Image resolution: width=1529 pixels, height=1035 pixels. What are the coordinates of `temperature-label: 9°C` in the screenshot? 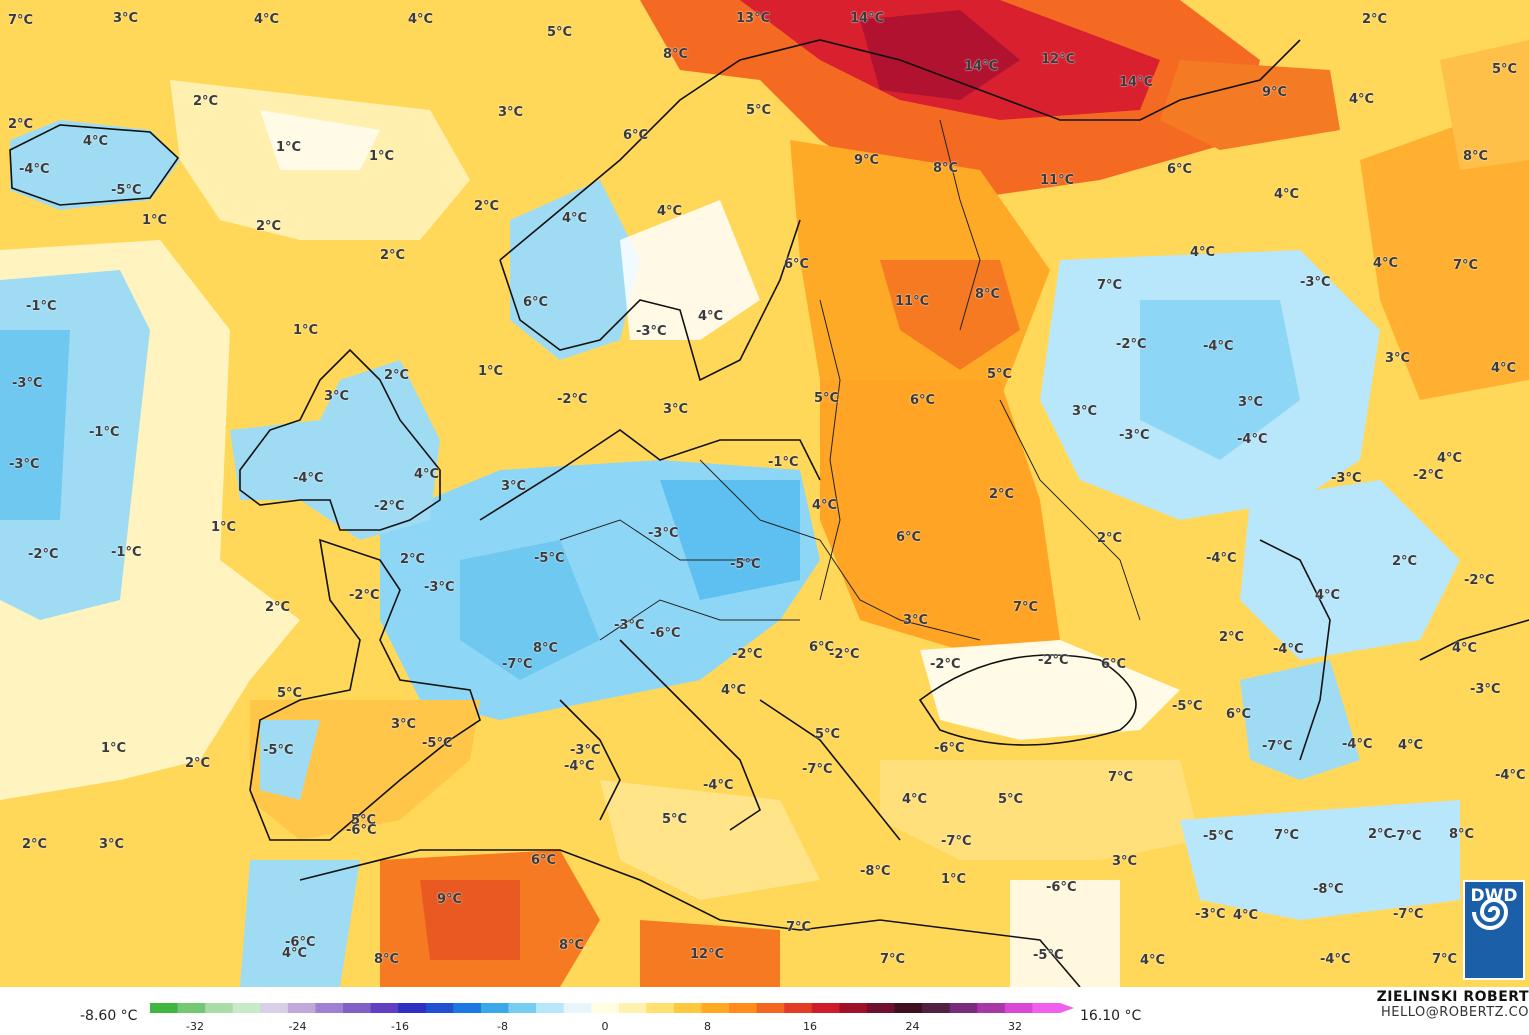 It's located at (867, 160).